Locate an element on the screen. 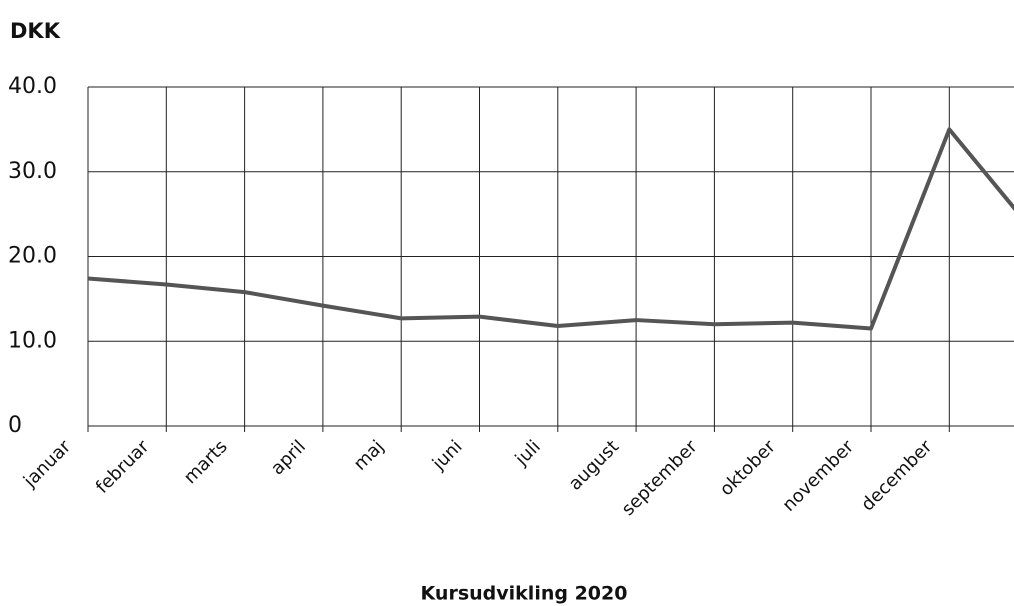  x-tick-label: september is located at coordinates (660, 478).